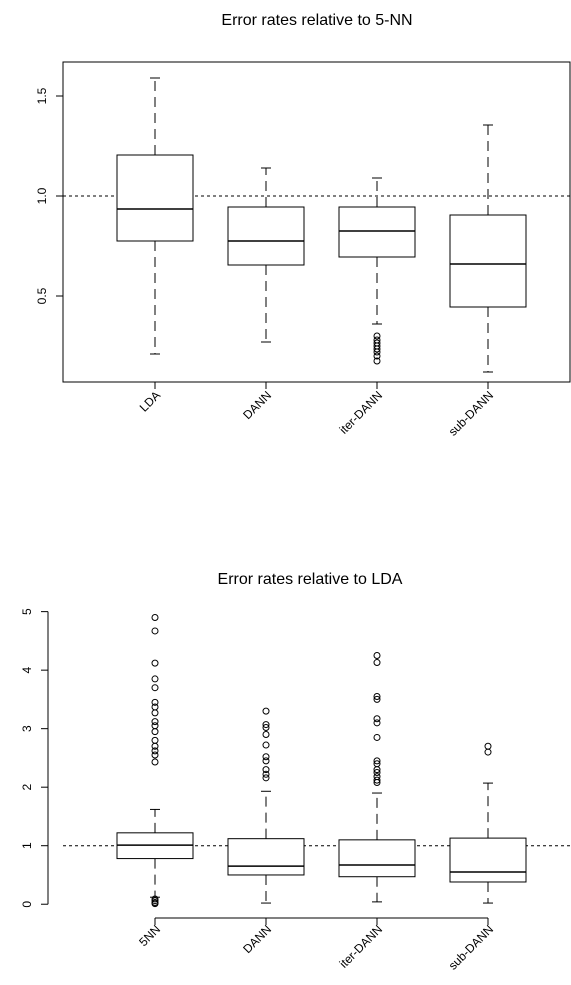 The height and width of the screenshot is (985, 571). I want to click on x-category-label: 5NN, so click(149, 935).